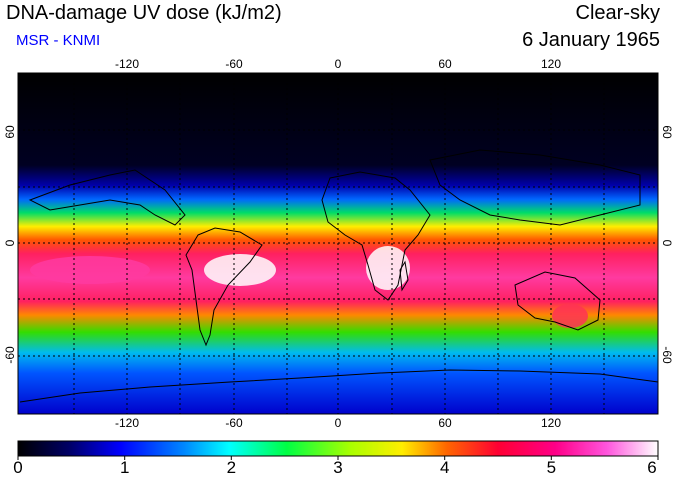  Describe the element at coordinates (124, 467) in the screenshot. I see `colorbar-label: 1` at that location.